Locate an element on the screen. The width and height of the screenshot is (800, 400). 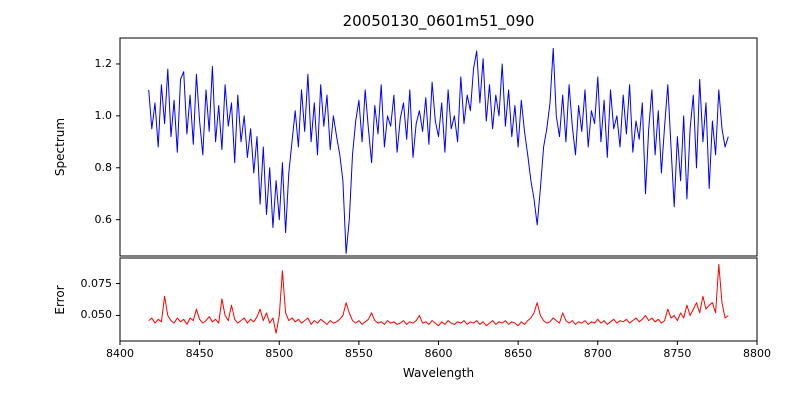
chart-title: 20050130_0601m51_090 is located at coordinates (438, 21).